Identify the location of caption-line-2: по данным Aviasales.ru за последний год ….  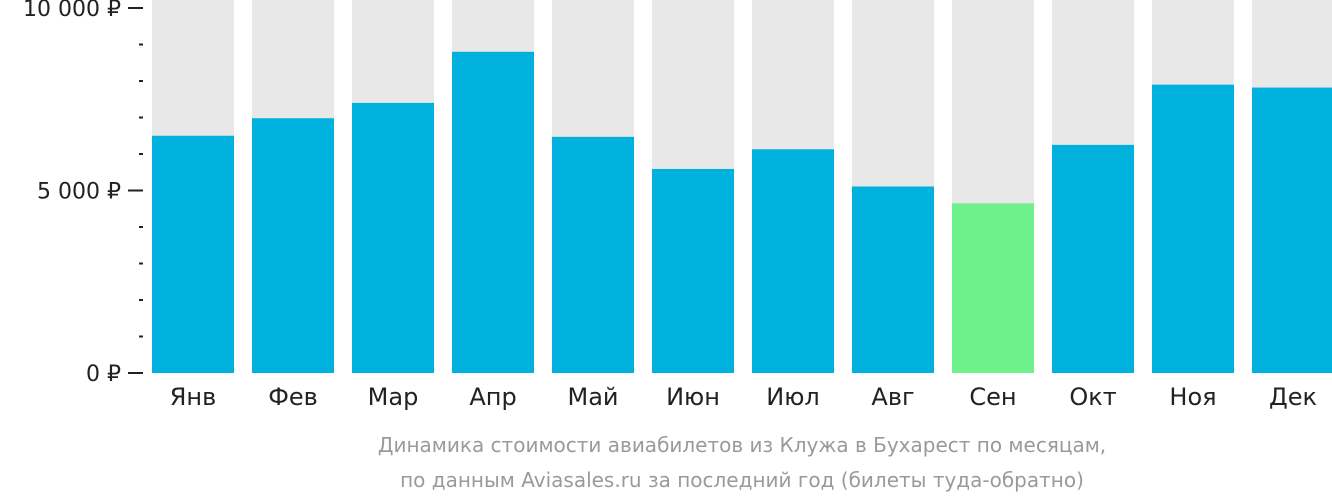
(742, 480).